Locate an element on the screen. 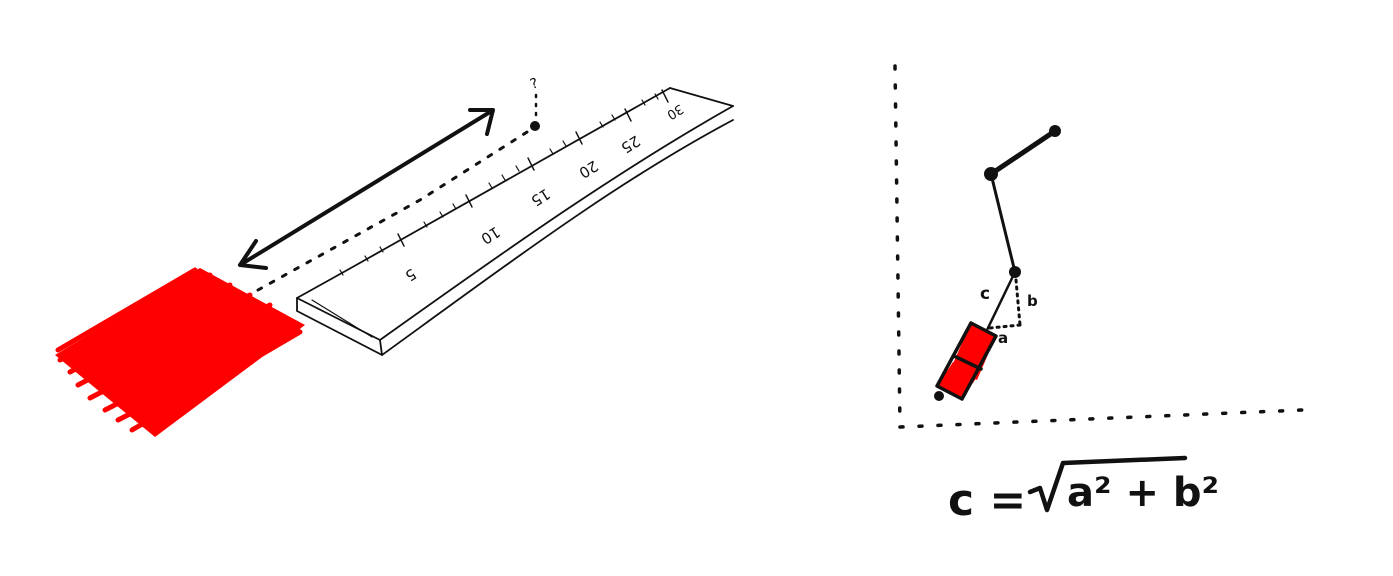  triangle-leg-a is located at coordinates (1005, 326).